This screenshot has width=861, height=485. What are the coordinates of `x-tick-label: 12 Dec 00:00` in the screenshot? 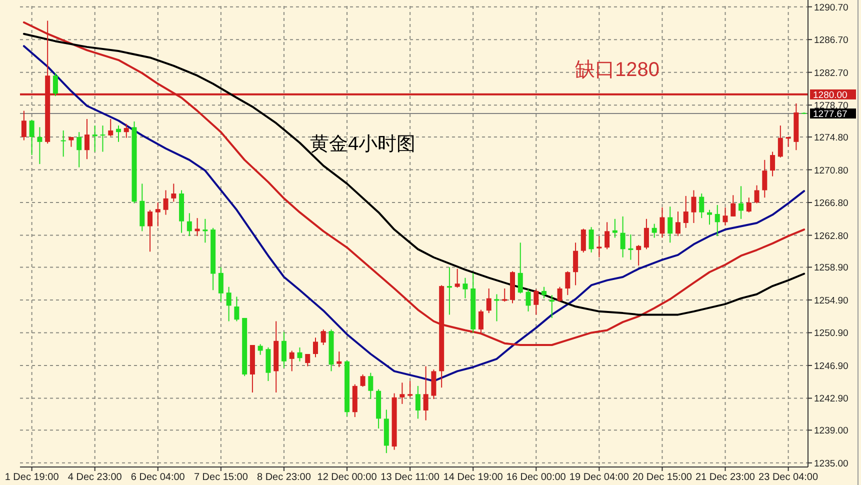 It's located at (347, 477).